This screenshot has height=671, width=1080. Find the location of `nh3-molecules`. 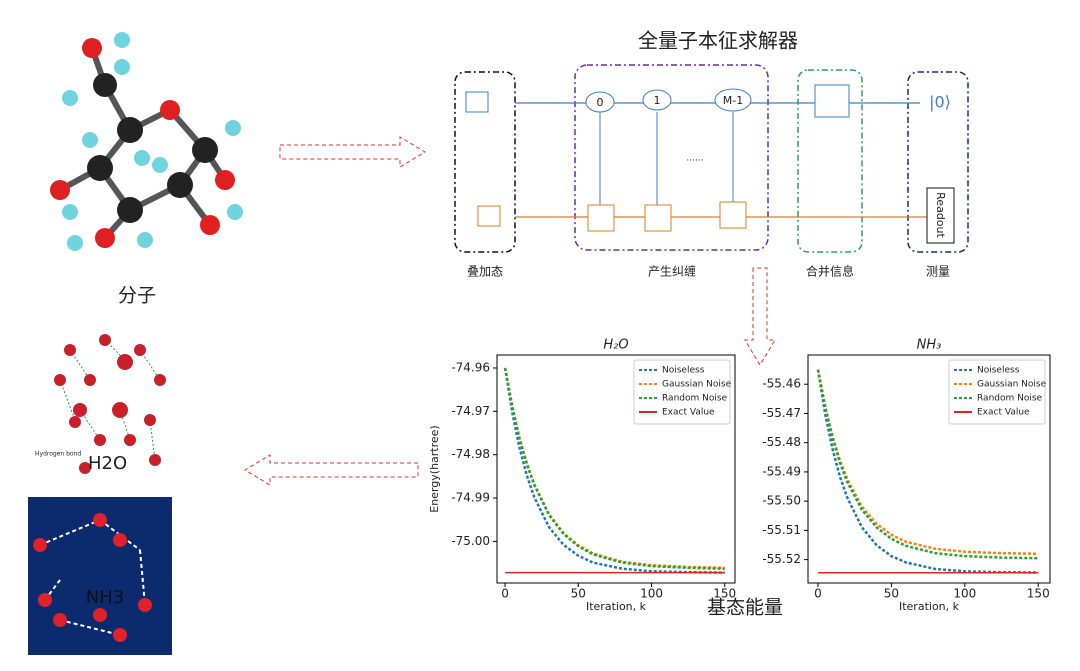

nh3-molecules is located at coordinates (92, 577).